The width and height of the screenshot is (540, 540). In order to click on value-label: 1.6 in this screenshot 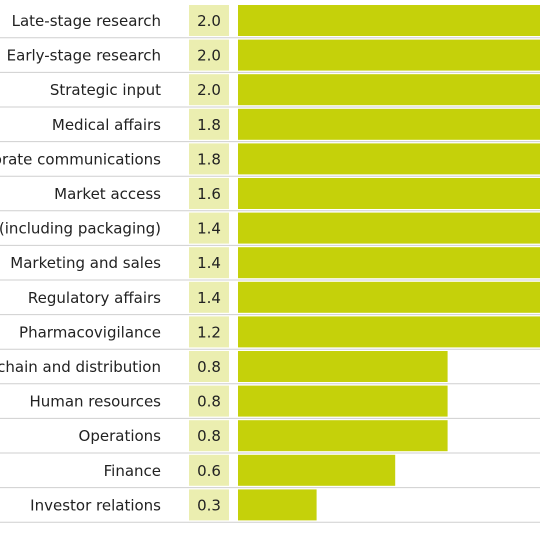, I will do `click(209, 194)`.